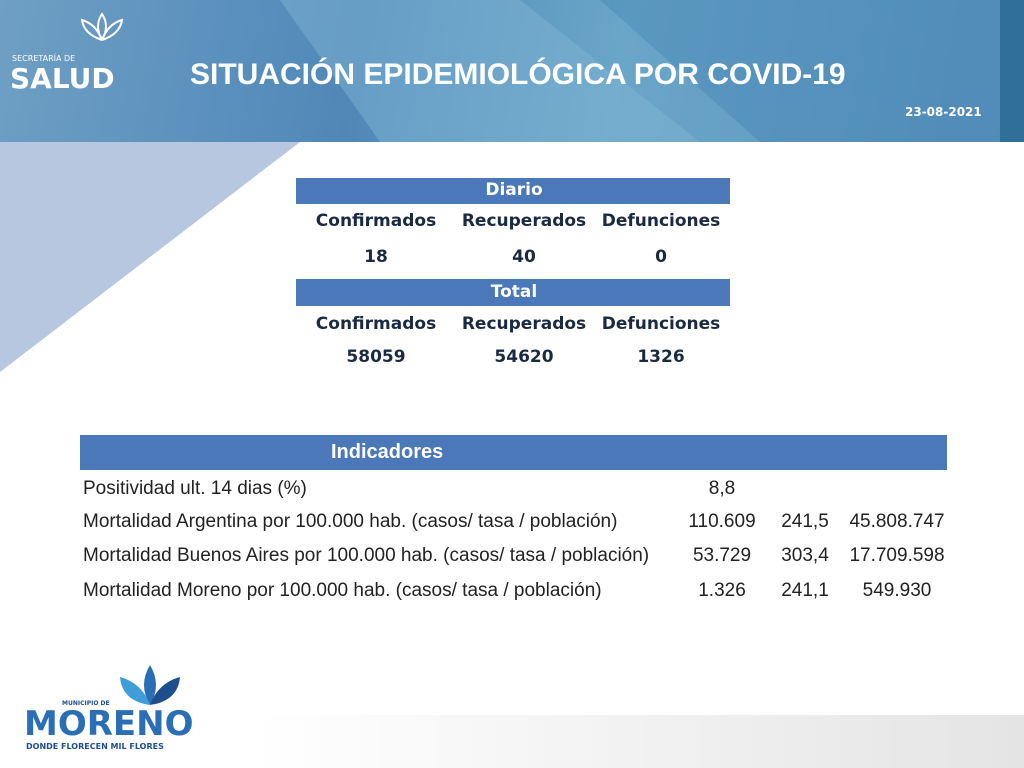 This screenshot has height=768, width=1024. Describe the element at coordinates (518, 74) in the screenshot. I see `title: SITUACIÓN EPIDEMIOLÓGICA POR COVID-19` at that location.